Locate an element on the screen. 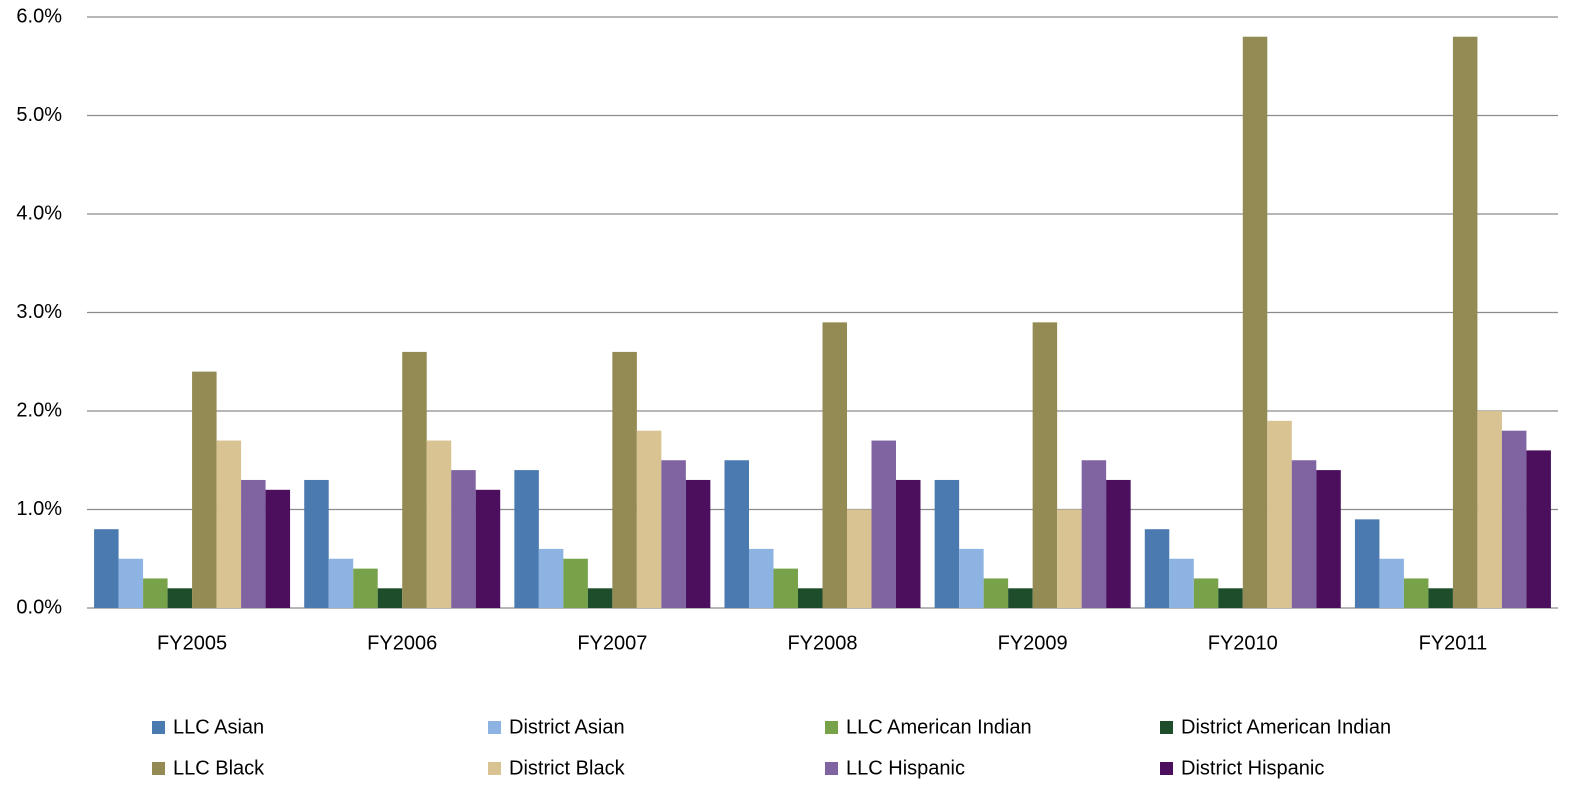  y-tick-label: 4.0% is located at coordinates (39, 213).